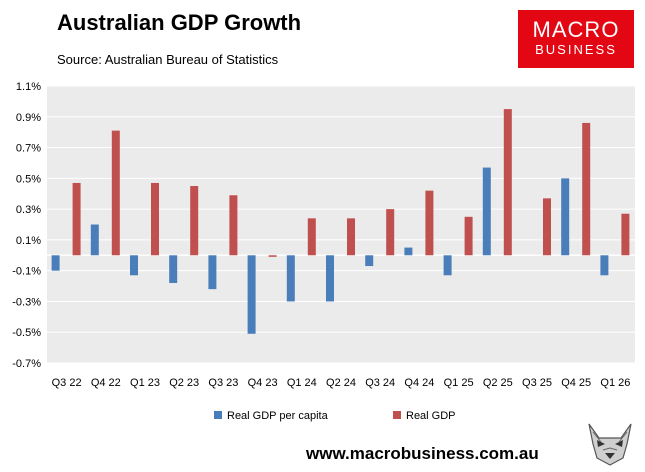 This screenshot has width=645, height=472. What do you see at coordinates (335, 416) in the screenshot?
I see `legend: Real GDP per capita Real GDP` at bounding box center [335, 416].